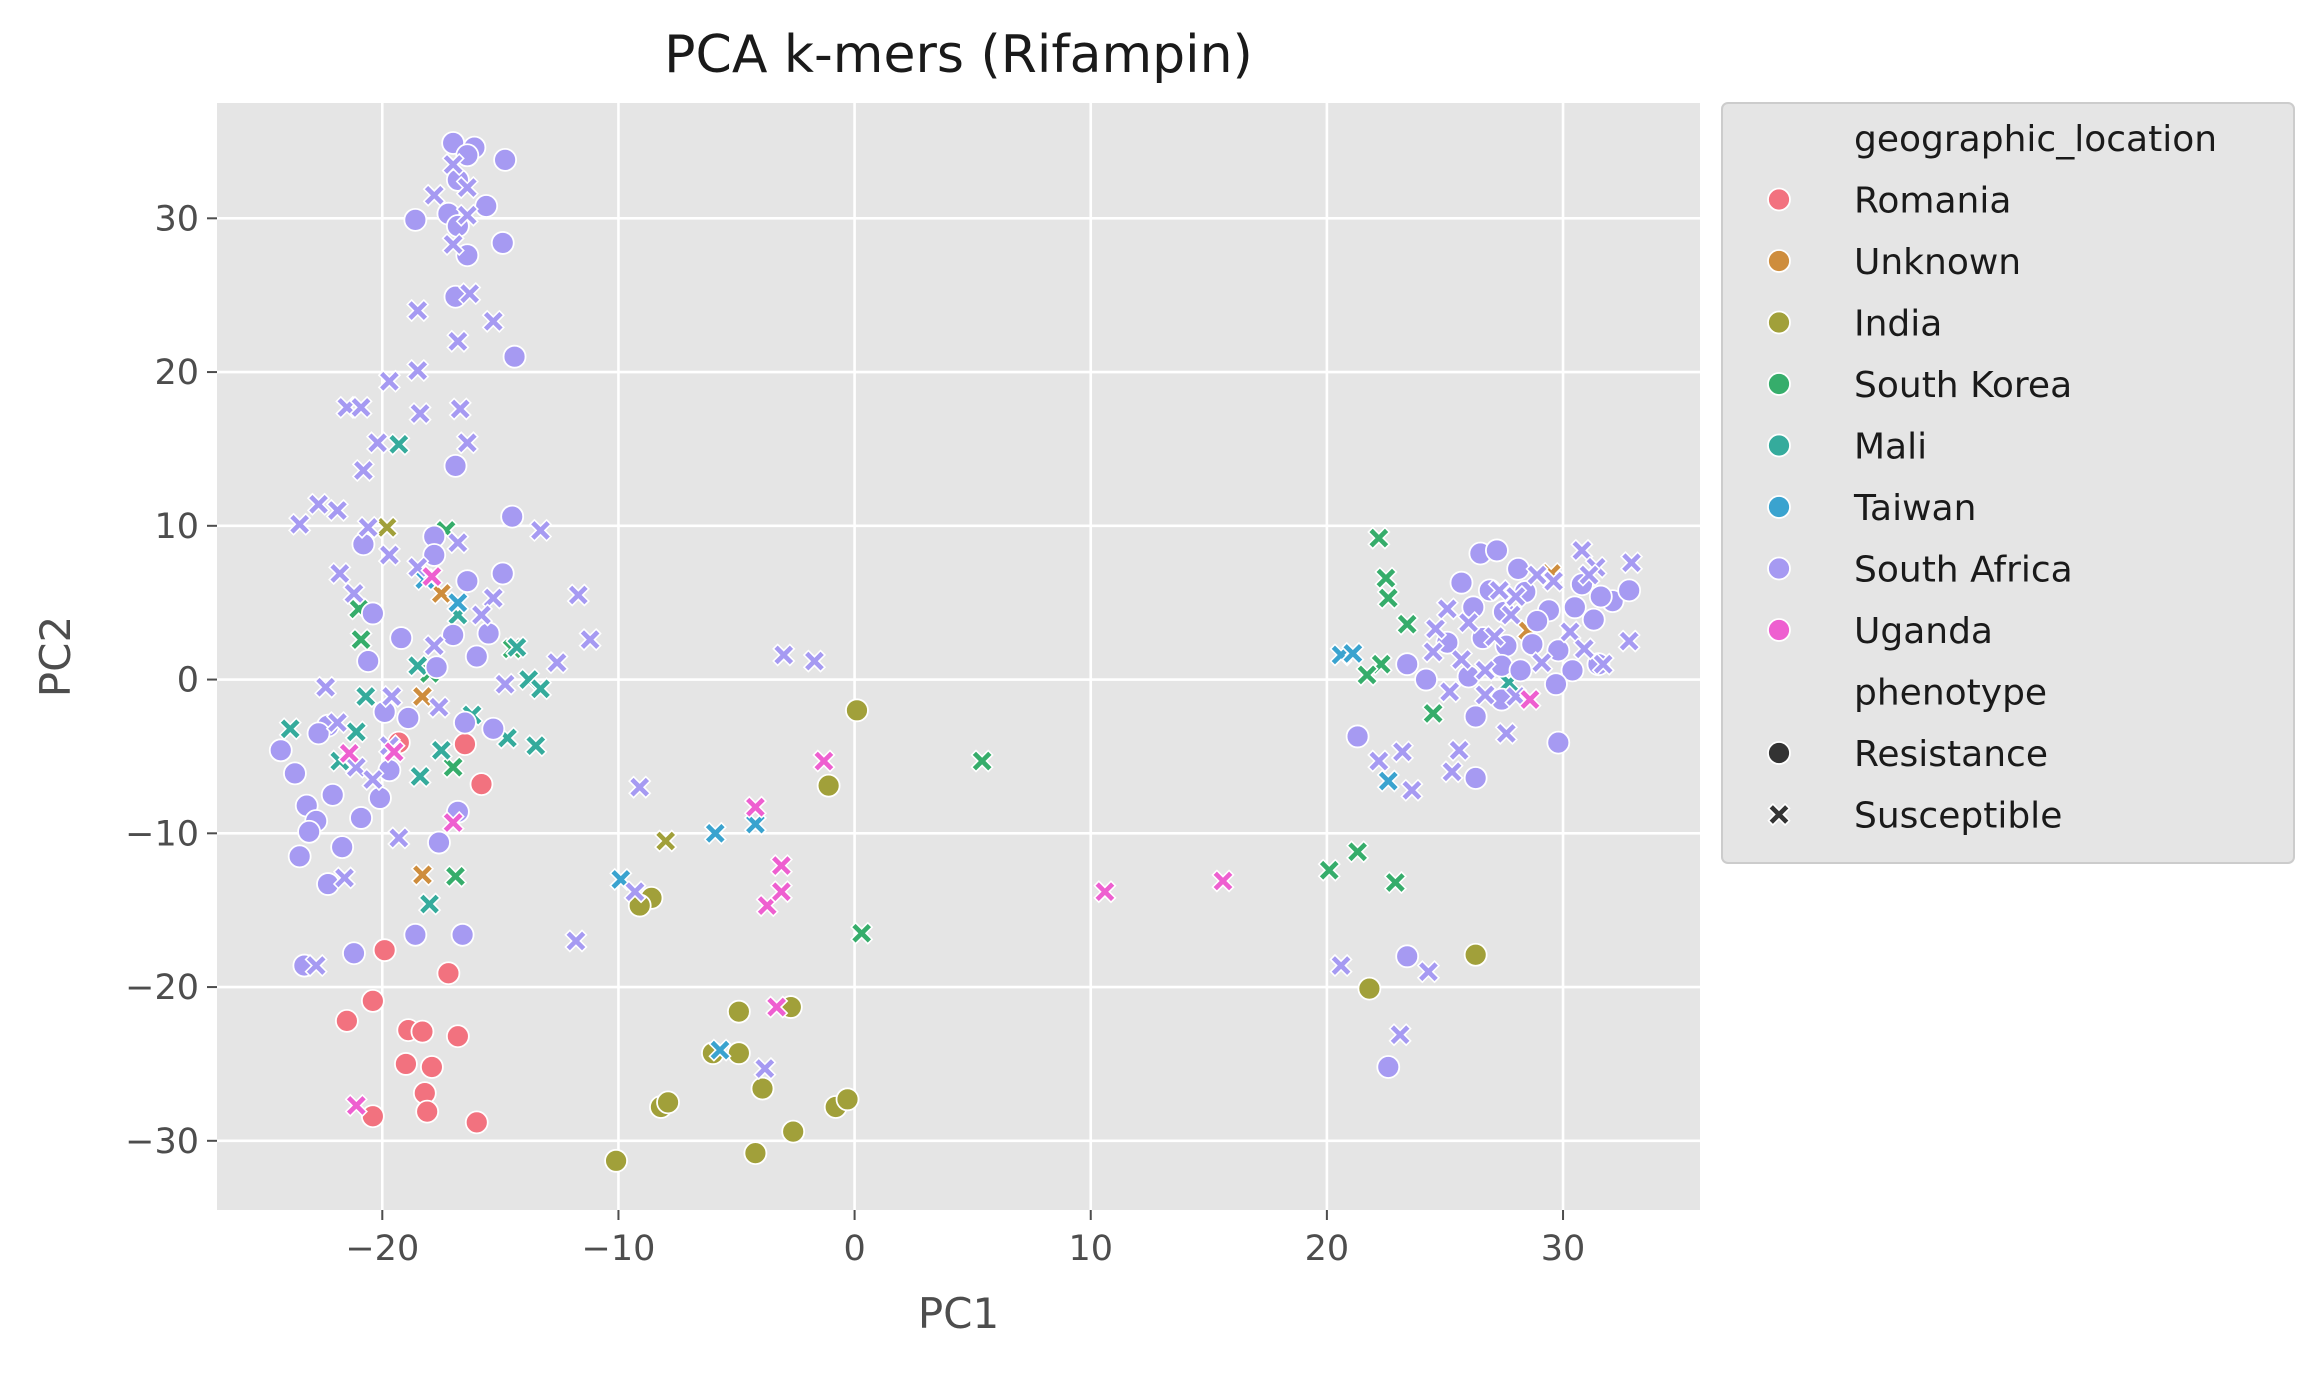 The image size is (2313, 1373). I want to click on legend-marker-uganda, so click(1779, 630).